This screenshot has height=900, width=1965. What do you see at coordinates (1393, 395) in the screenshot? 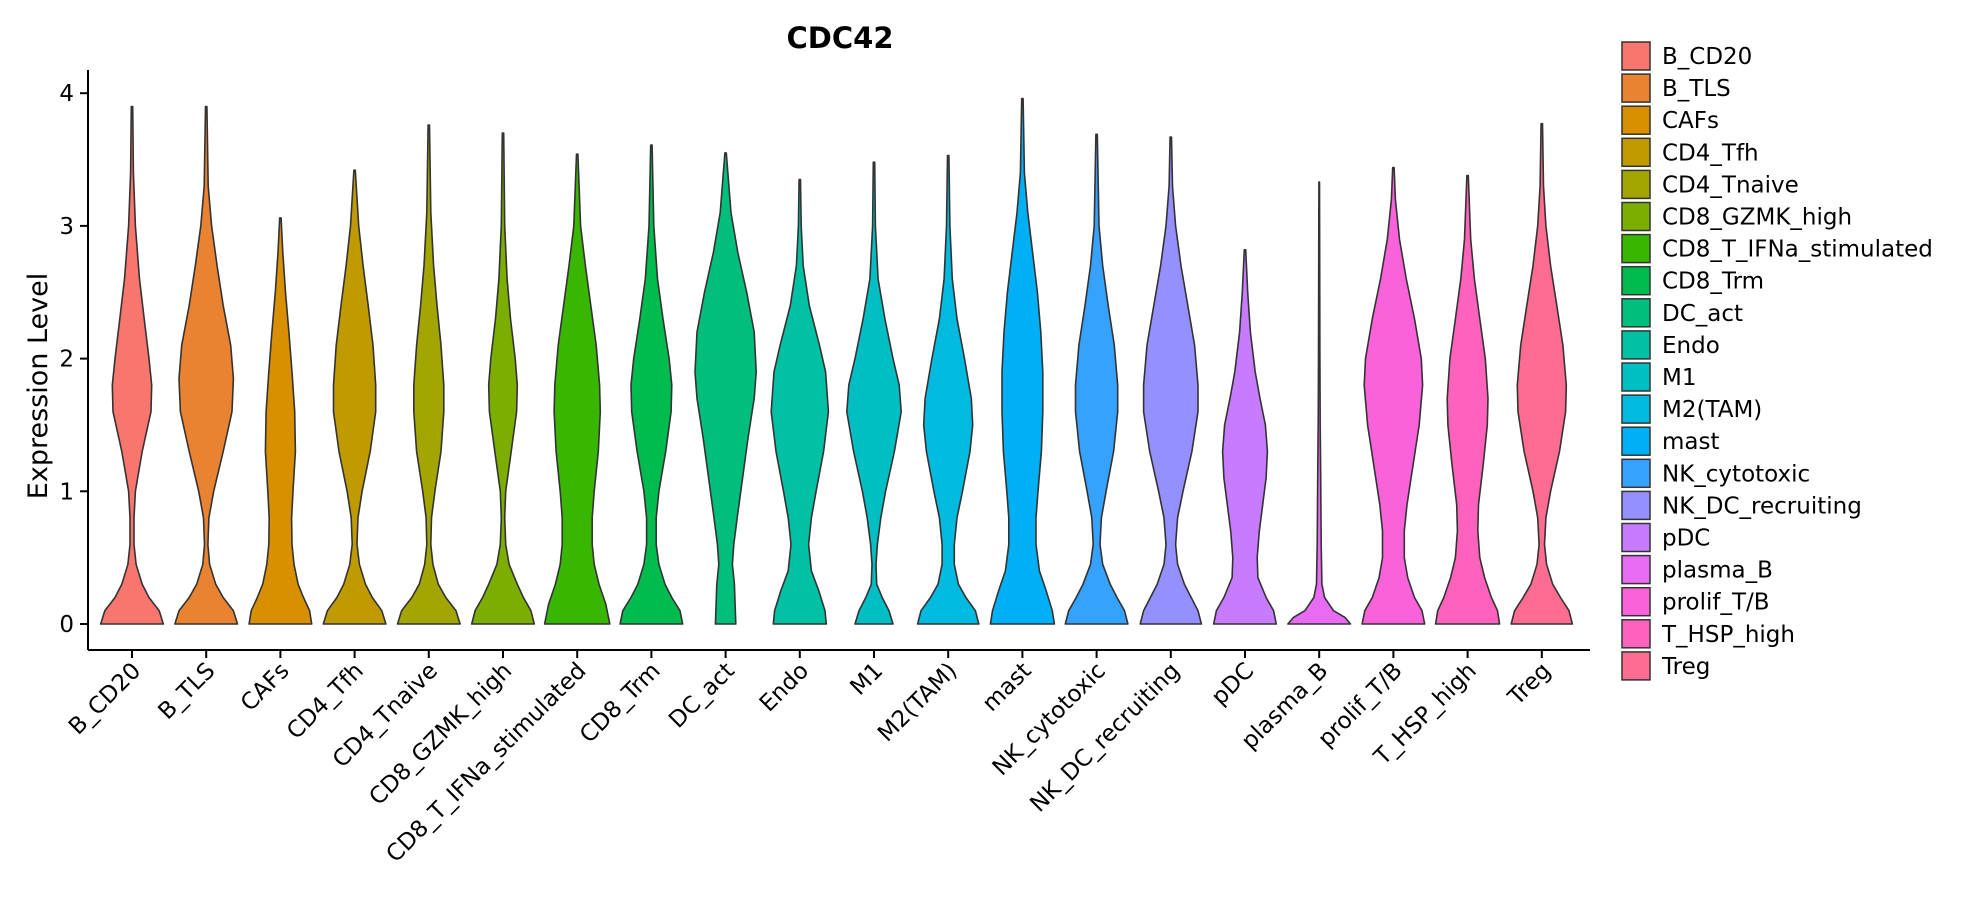
I see `violin-prolif_T/B` at bounding box center [1393, 395].